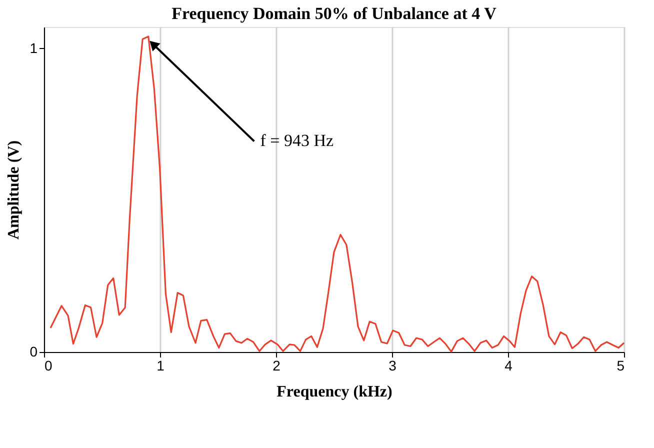 The image size is (654, 448). I want to click on annotation: f = 943 Hz, so click(297, 140).